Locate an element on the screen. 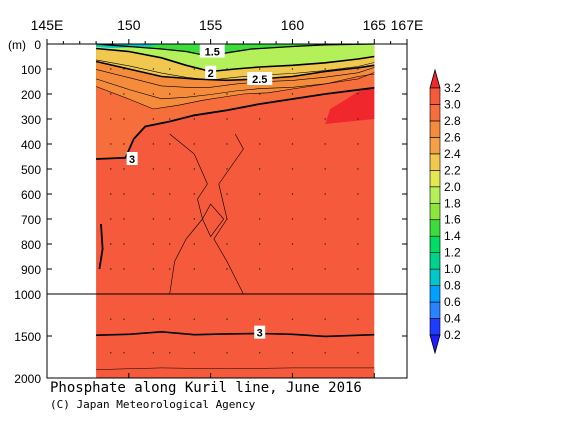 The width and height of the screenshot is (570, 423). y-tick-label: 1500 is located at coordinates (27, 337).